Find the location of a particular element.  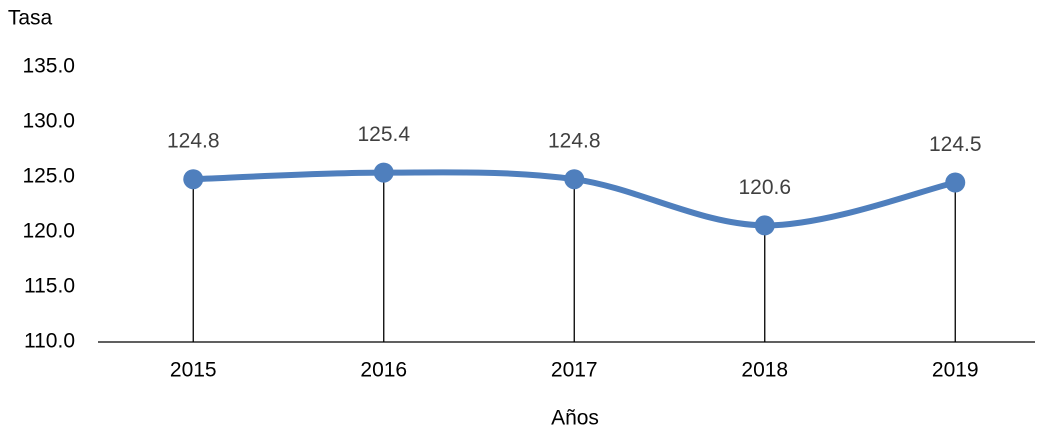

x-tick-label: 2017 is located at coordinates (574, 370).